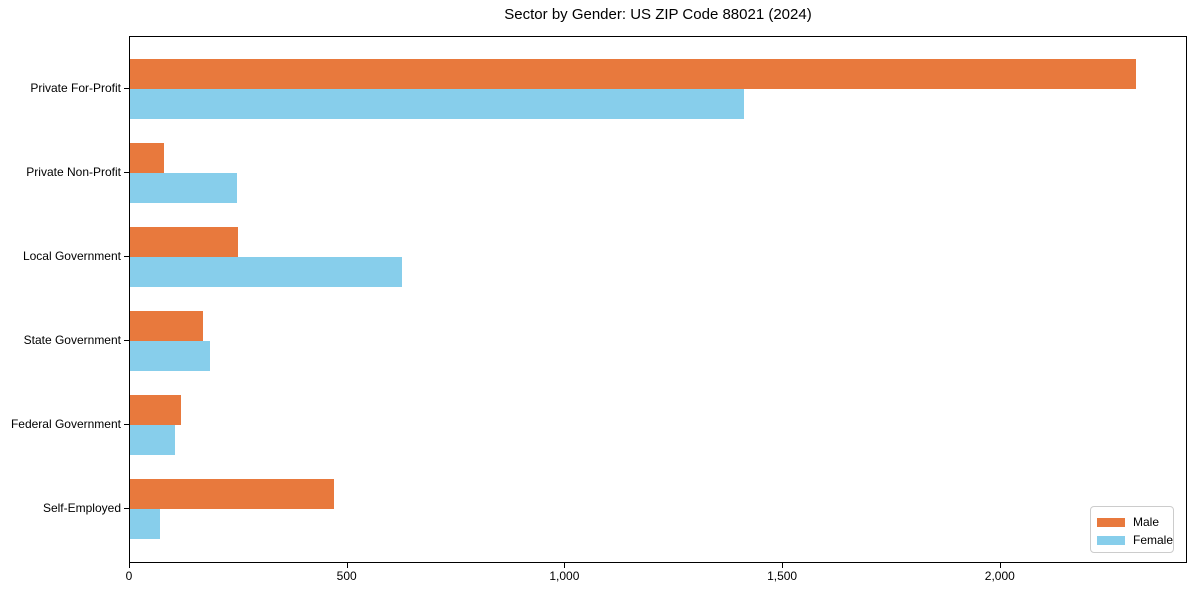 This screenshot has height=600, width=1200. What do you see at coordinates (145, 524) in the screenshot?
I see `bar-female-self-employed` at bounding box center [145, 524].